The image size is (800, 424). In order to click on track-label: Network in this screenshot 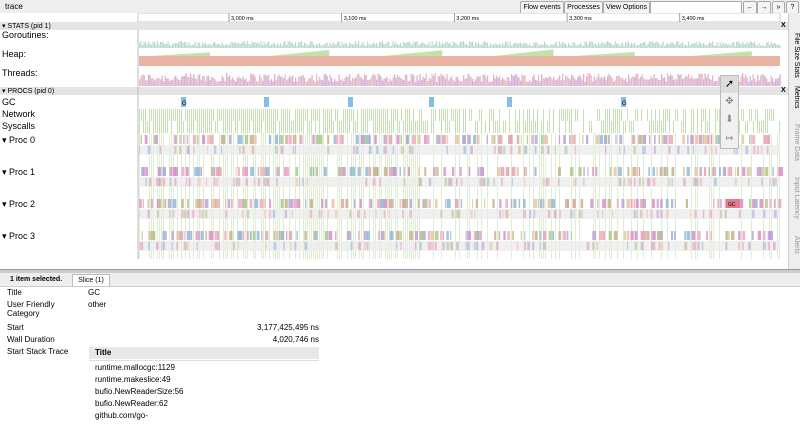, I will do `click(19, 114)`.